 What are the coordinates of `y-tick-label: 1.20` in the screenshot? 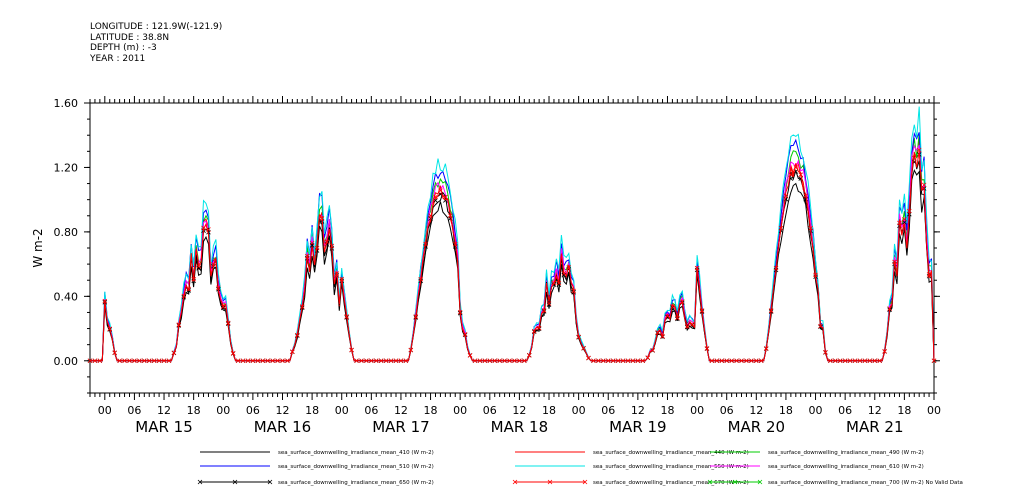 It's located at (66, 167).